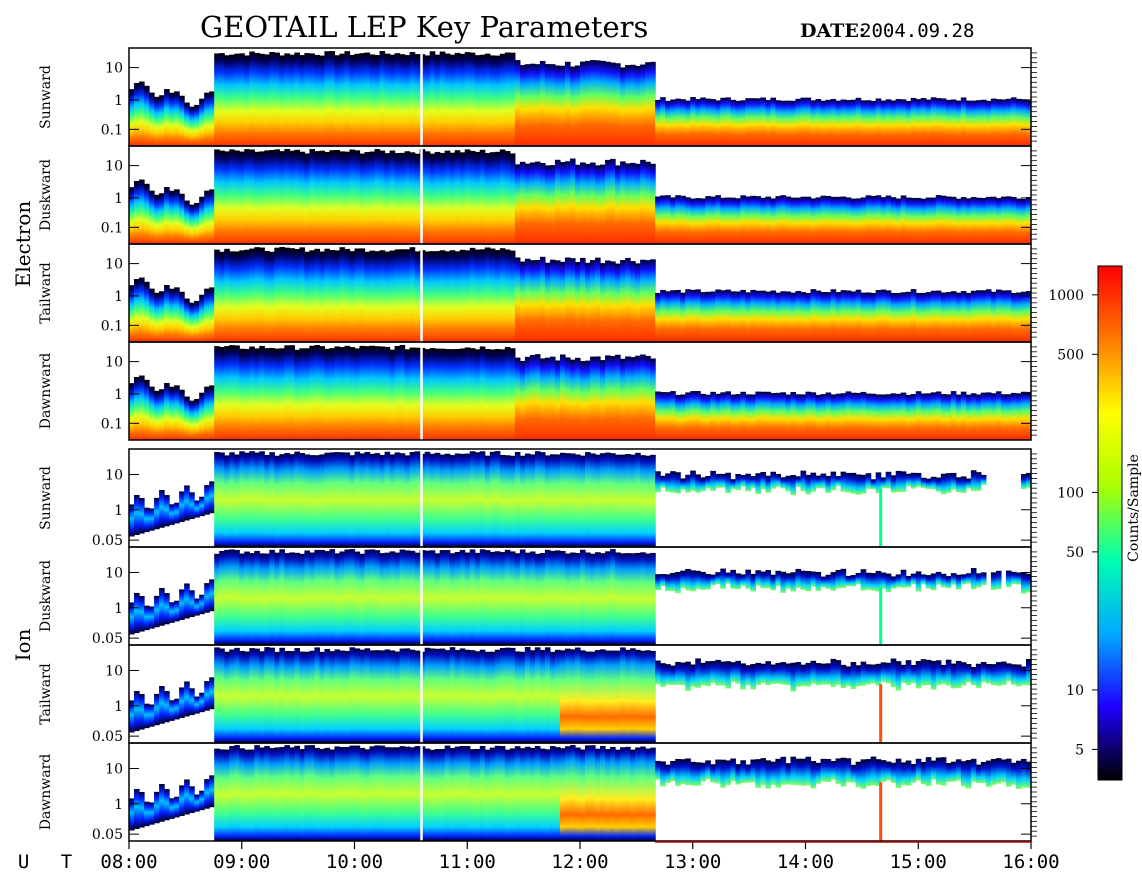 The width and height of the screenshot is (1142, 880). I want to click on colorbar-tick-label: 50, so click(1075, 553).